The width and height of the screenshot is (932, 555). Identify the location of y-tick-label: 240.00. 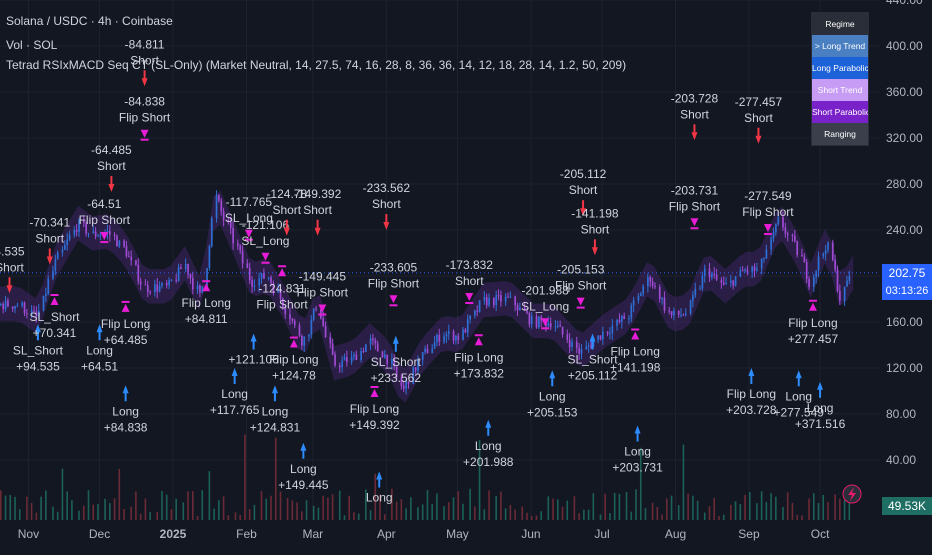
(904, 230).